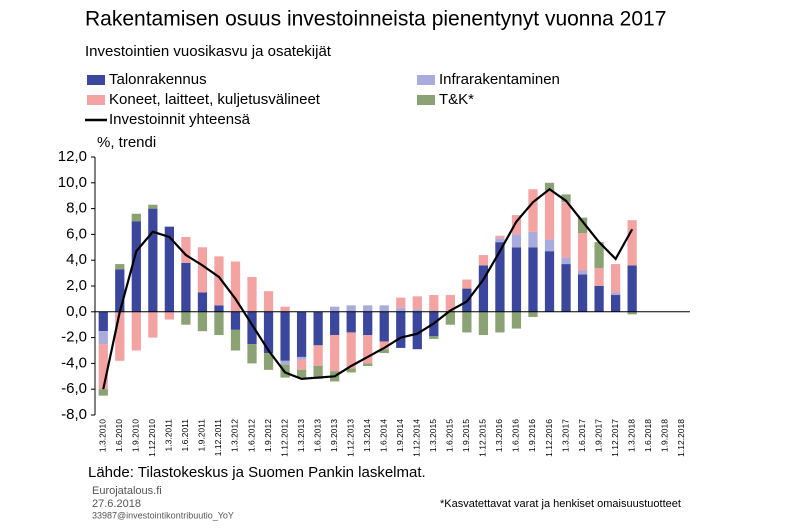 The height and width of the screenshot is (528, 800). What do you see at coordinates (163, 515) in the screenshot?
I see `code: 33987@investointikontribuutio_YoY` at bounding box center [163, 515].